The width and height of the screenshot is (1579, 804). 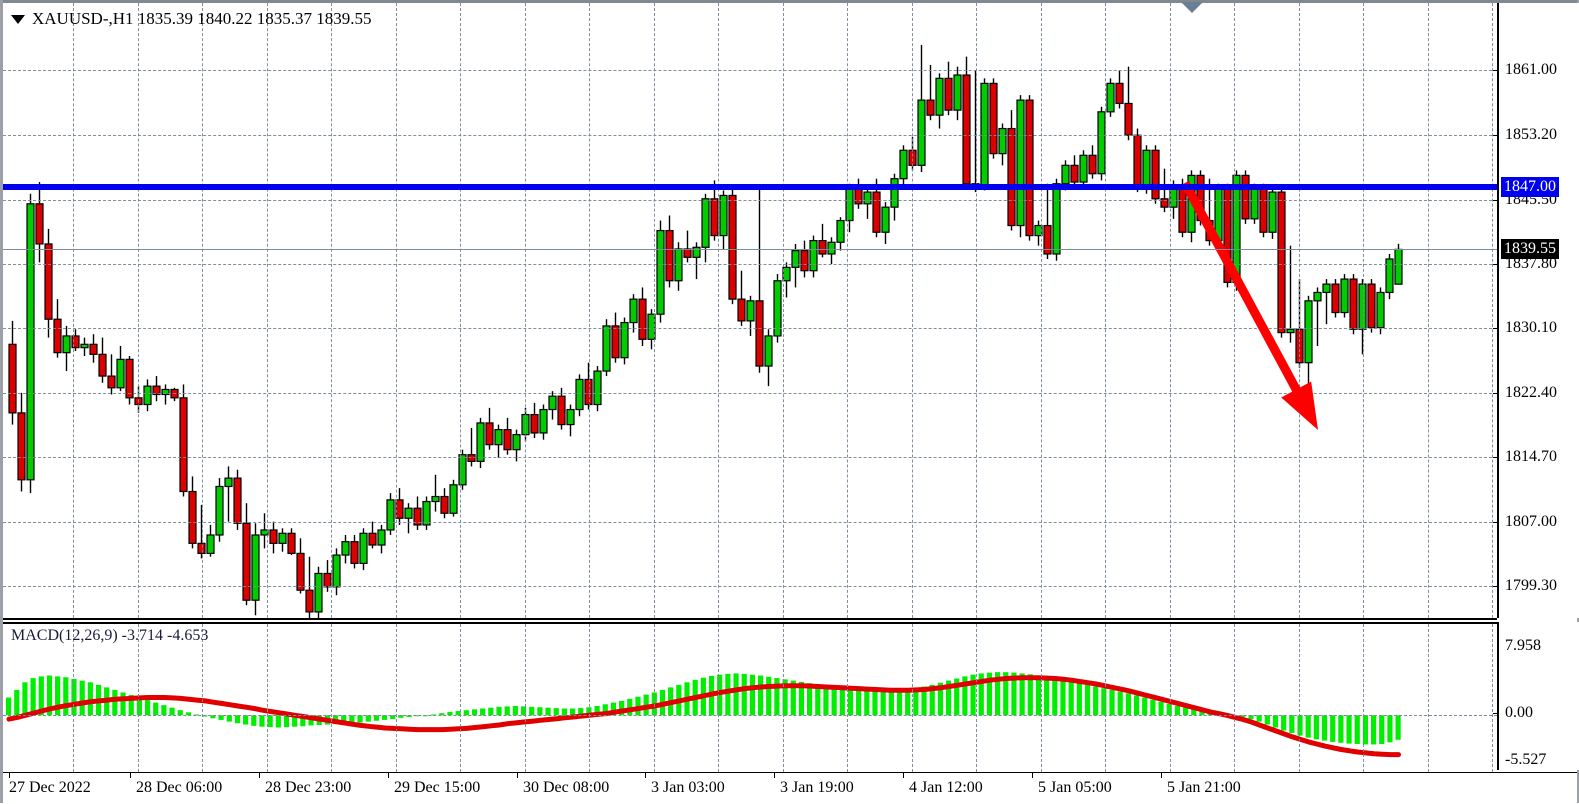 What do you see at coordinates (566, 787) in the screenshot?
I see `time-axis-label: 30 Dec 08:00` at bounding box center [566, 787].